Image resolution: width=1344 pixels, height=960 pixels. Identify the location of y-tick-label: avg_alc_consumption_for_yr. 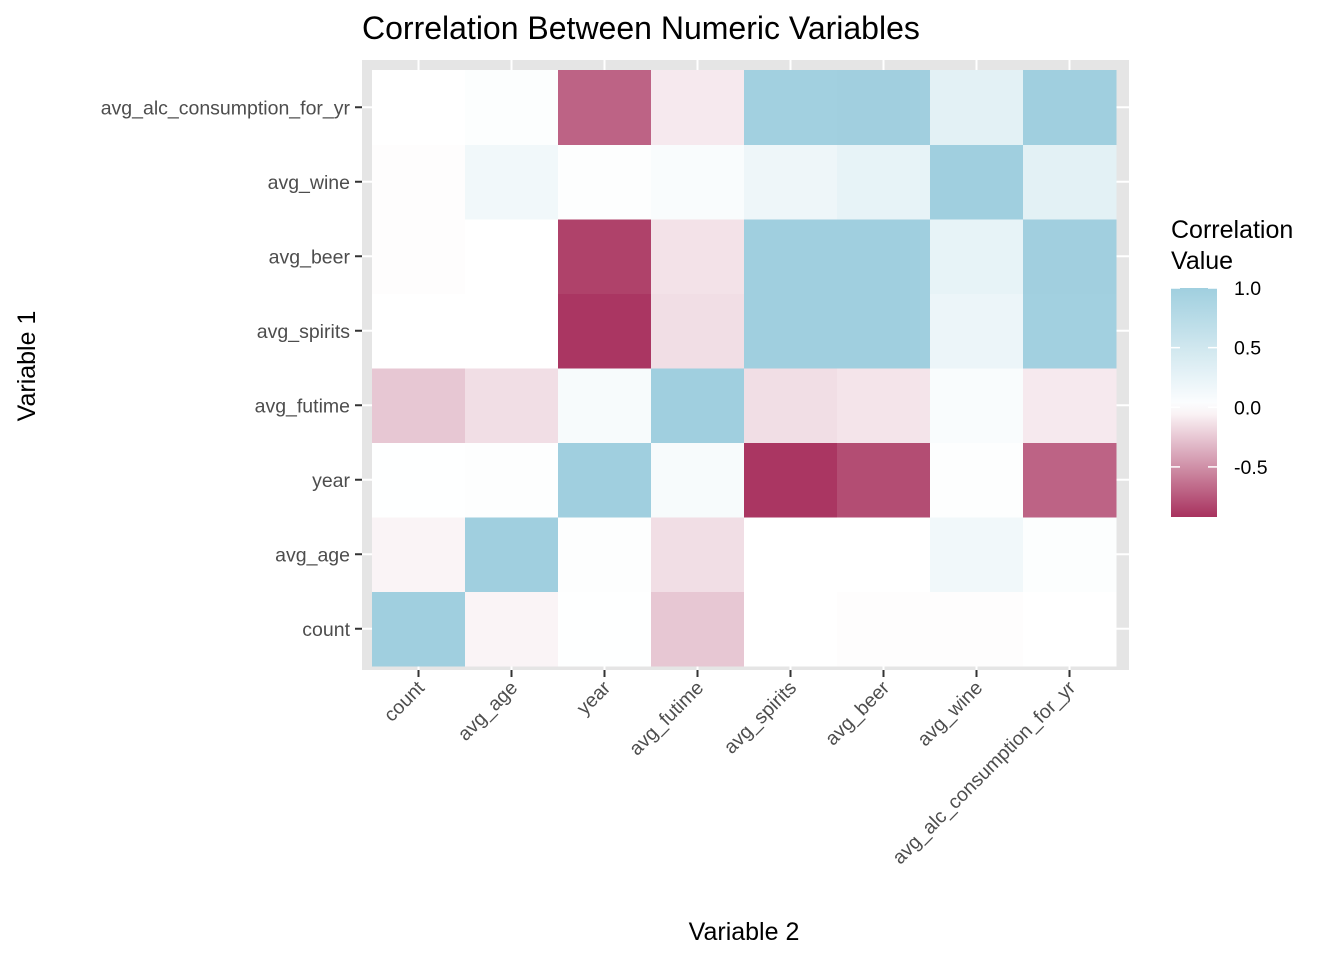
(226, 108).